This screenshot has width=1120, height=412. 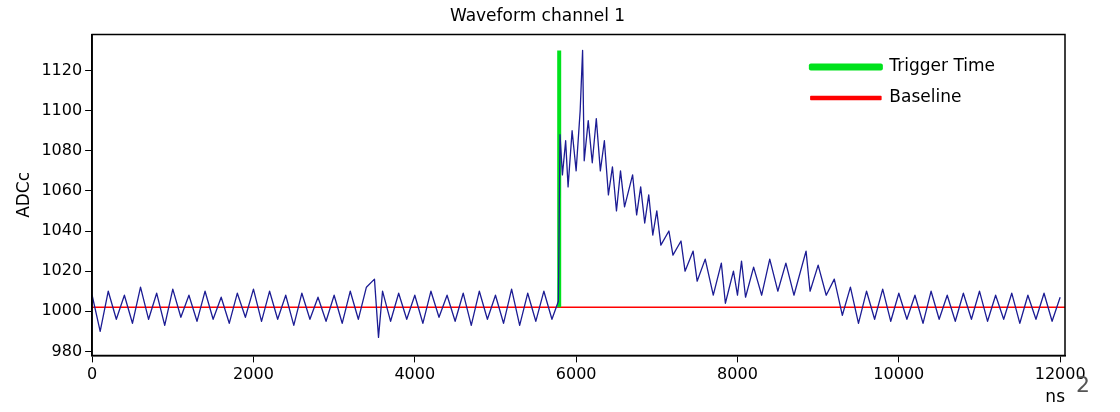 I want to click on y-axis-title: ADCc, so click(x=22, y=194).